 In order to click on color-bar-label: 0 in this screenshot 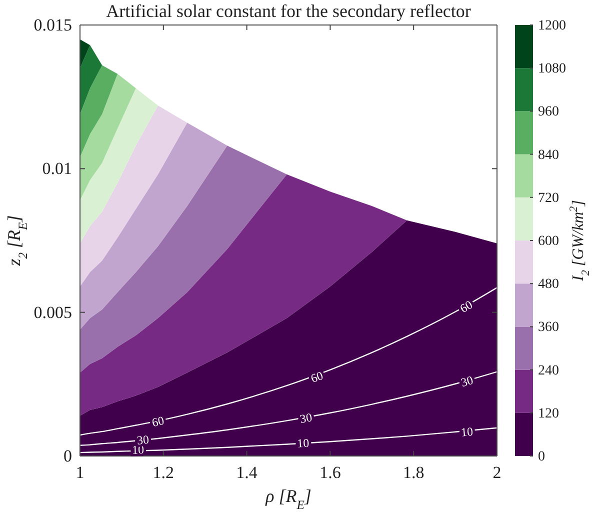, I will do `click(541, 456)`.